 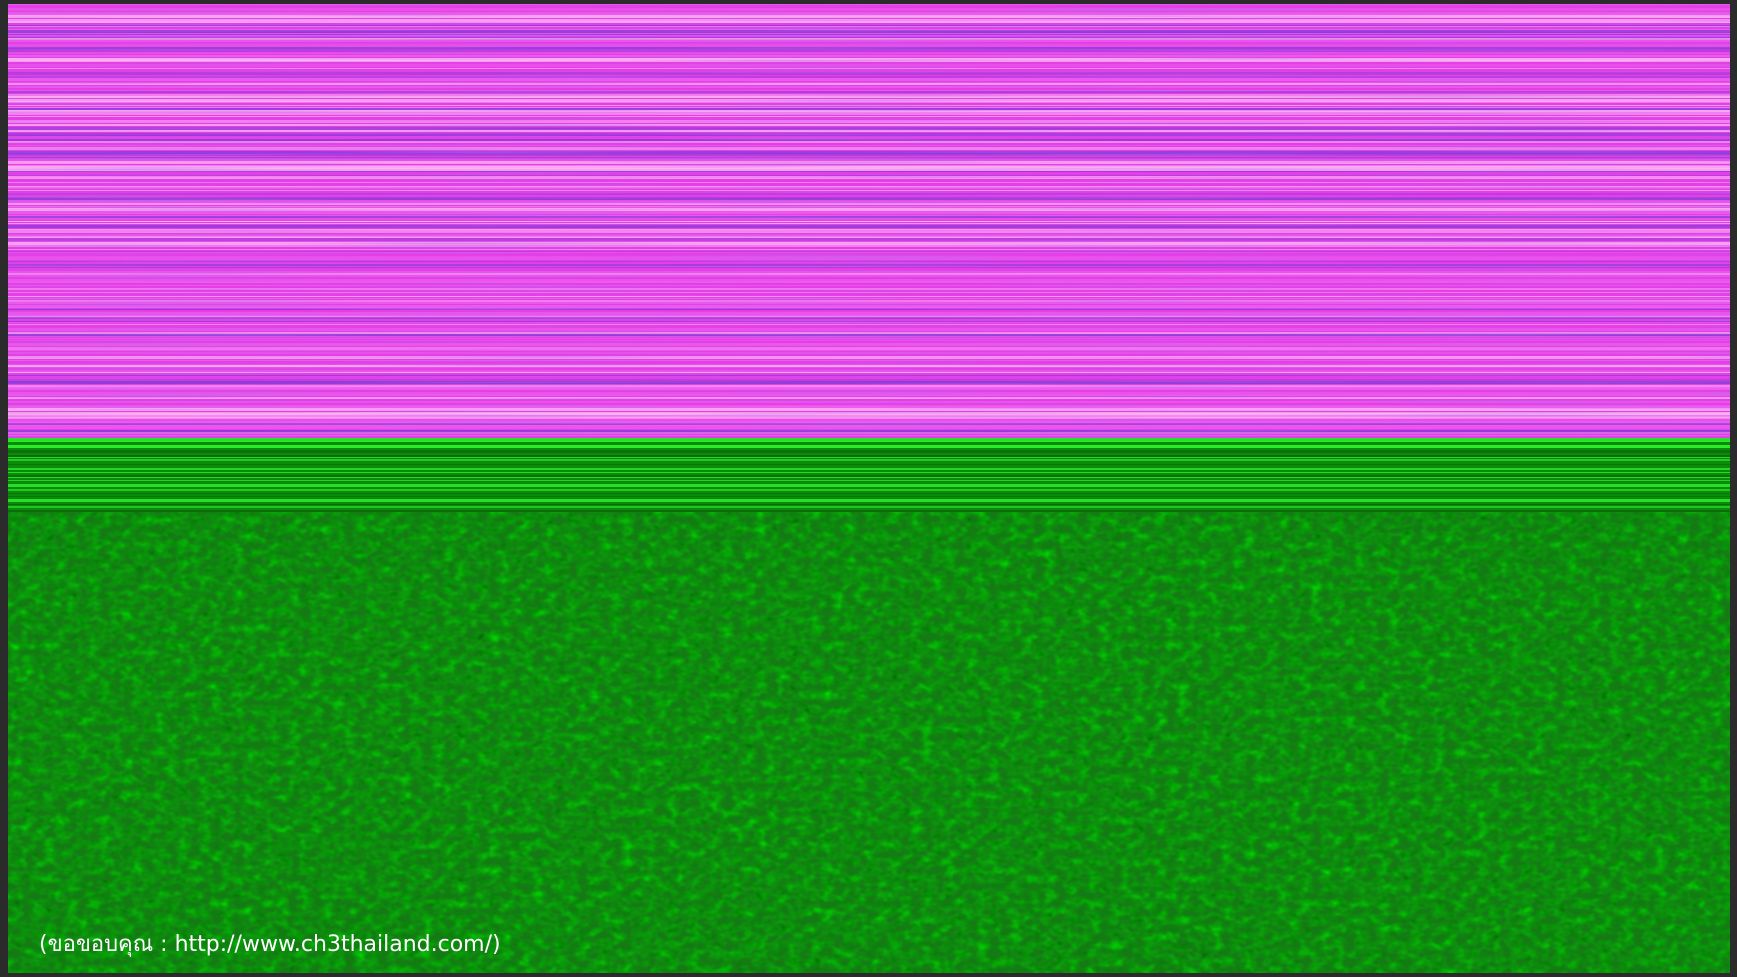 What do you see at coordinates (270, 944) in the screenshot?
I see `caption: (ขอขอบคุณ : http://www.ch3thailand.com/)` at bounding box center [270, 944].